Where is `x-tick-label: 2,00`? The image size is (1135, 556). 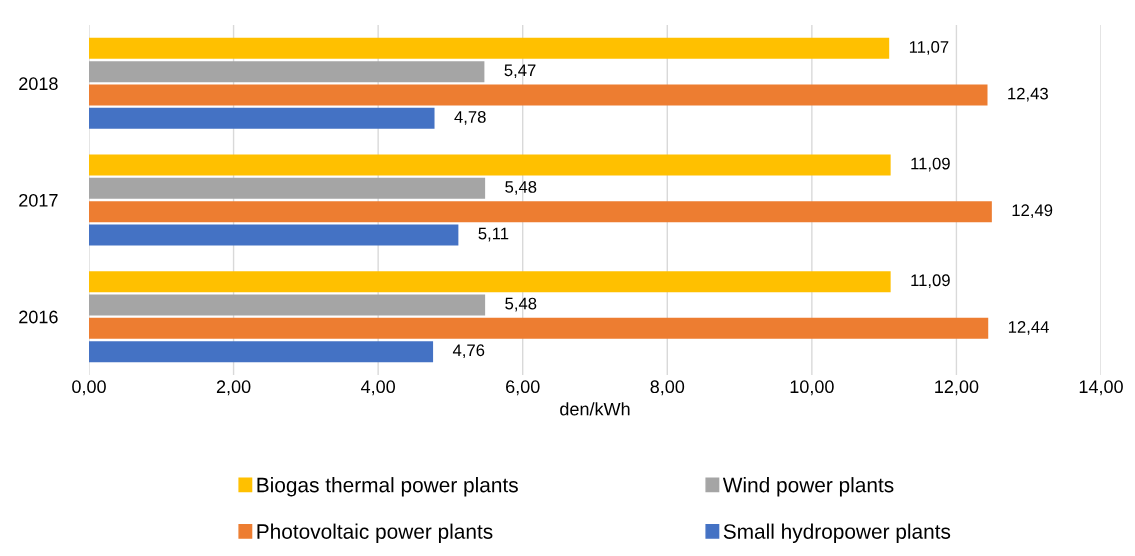
x-tick-label: 2,00 is located at coordinates (233, 388).